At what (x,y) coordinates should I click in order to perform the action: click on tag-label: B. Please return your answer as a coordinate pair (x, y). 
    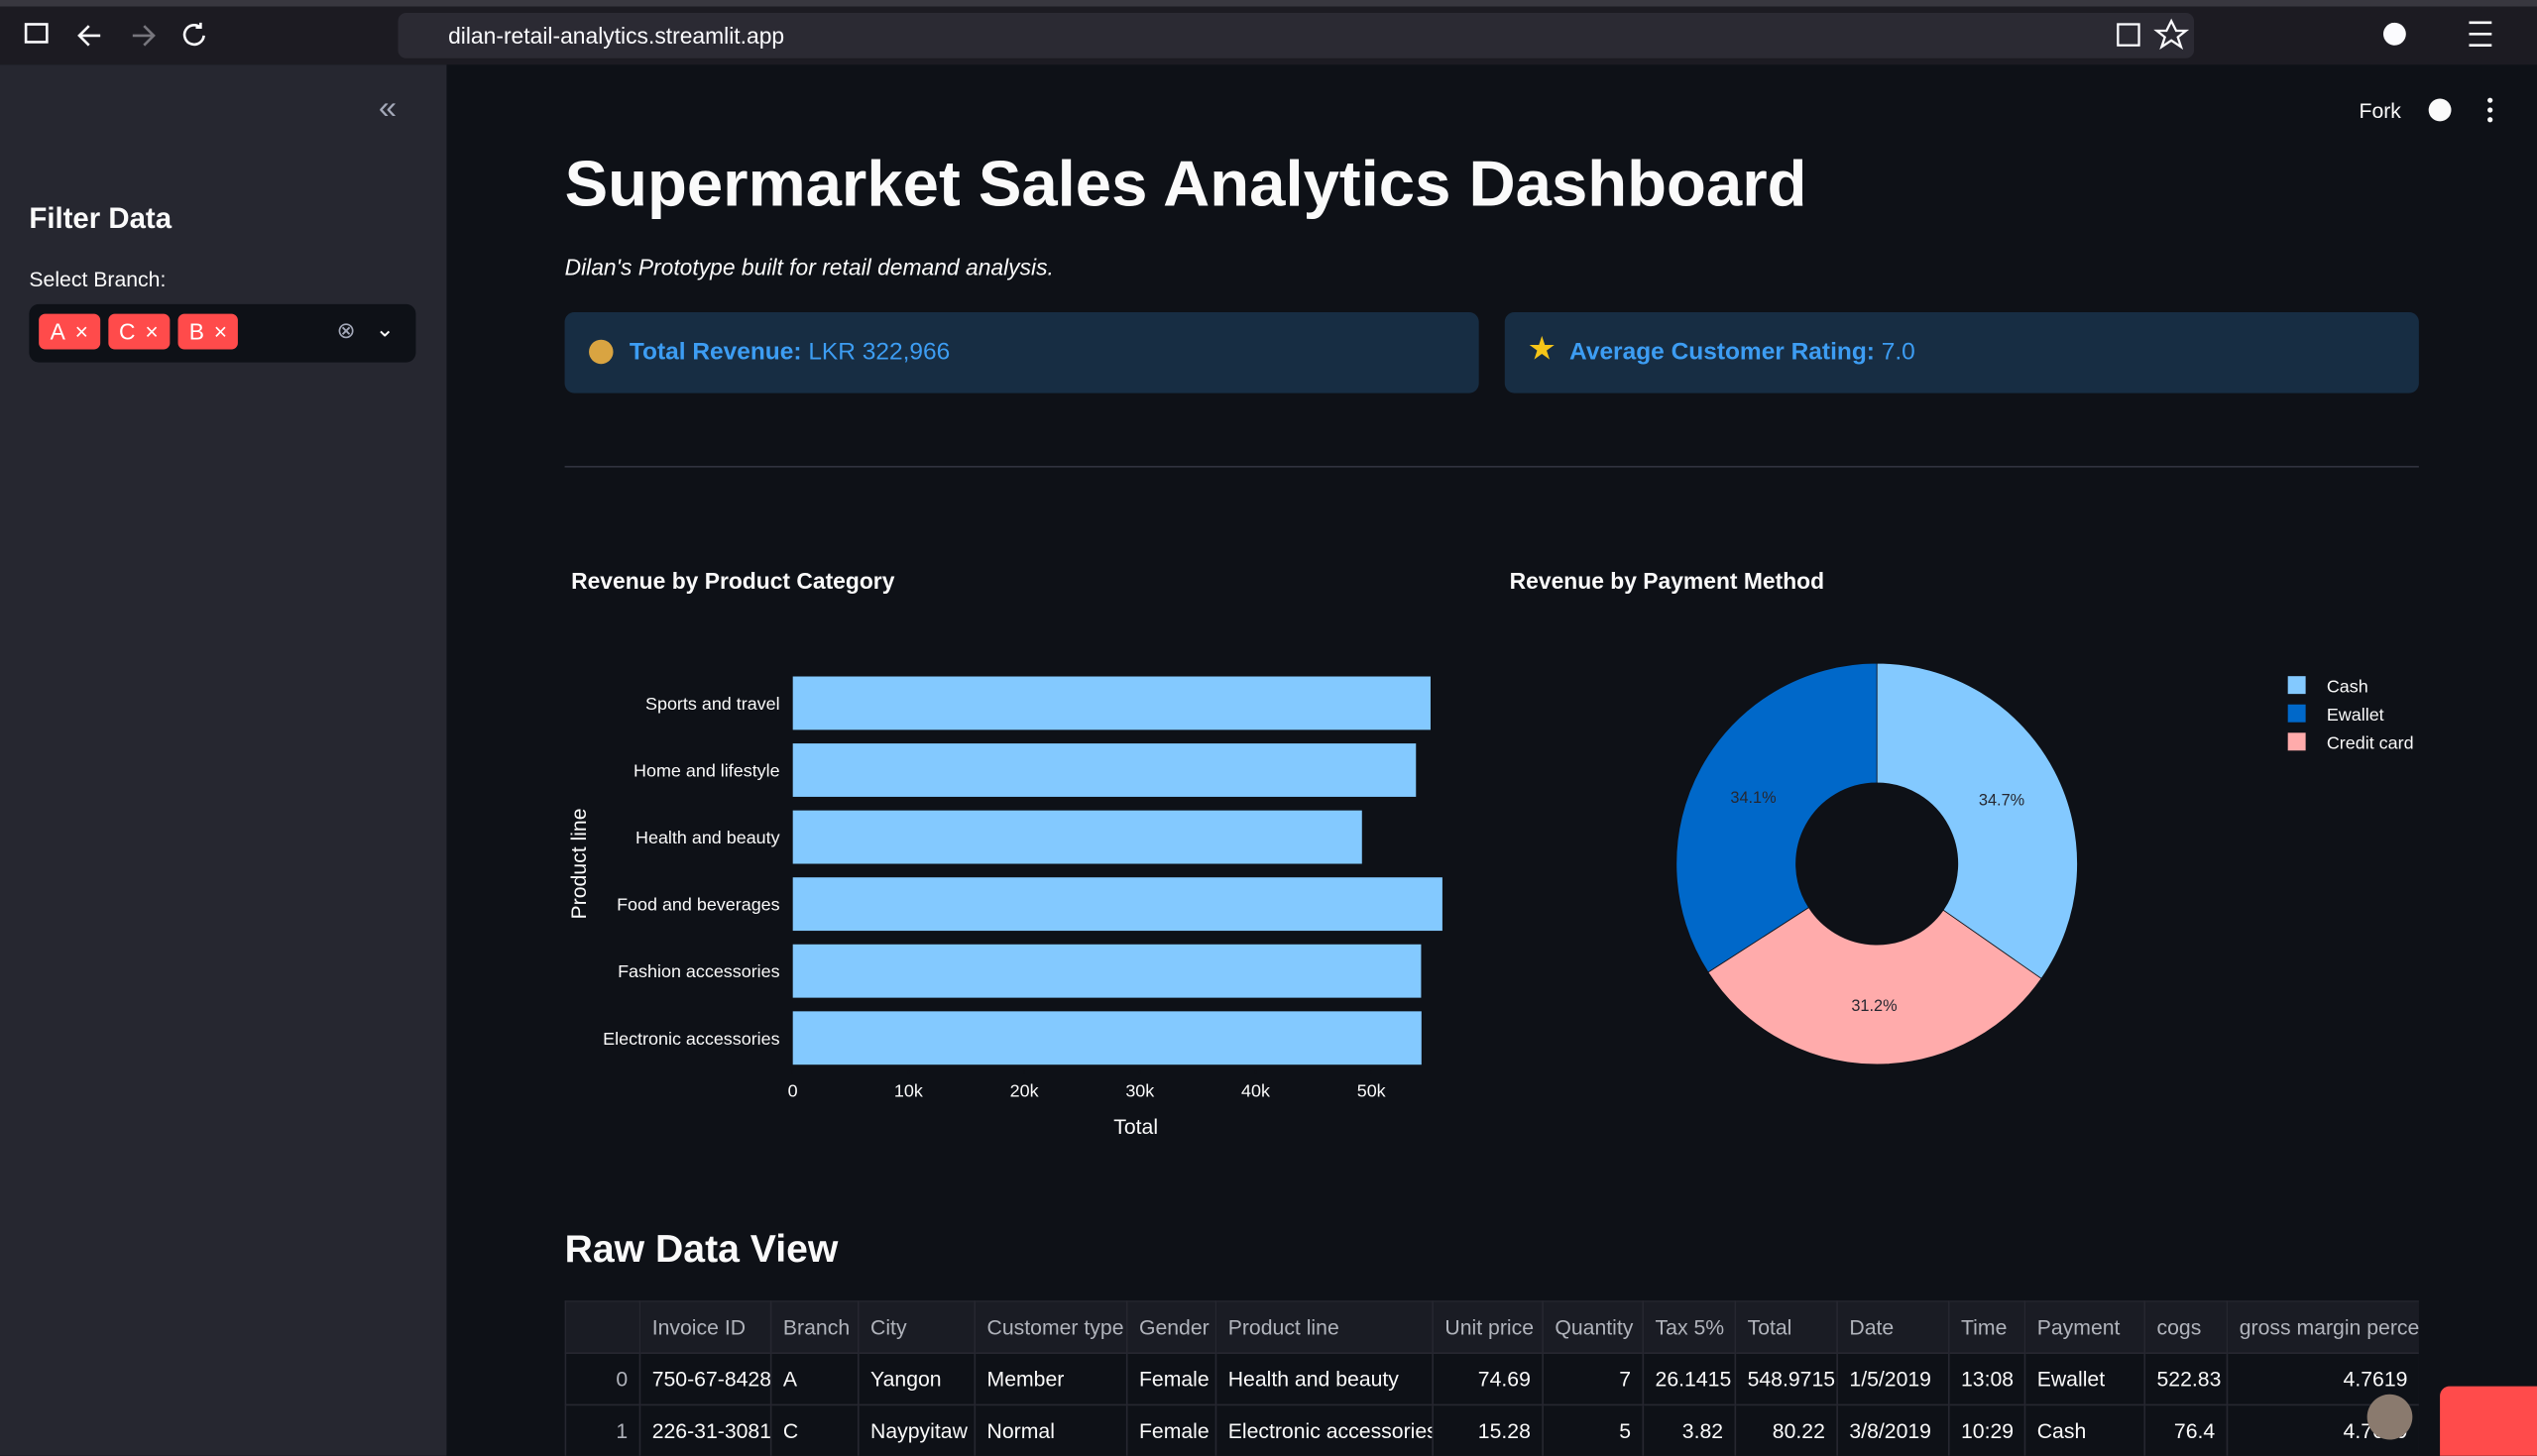
    Looking at the image, I should click on (196, 331).